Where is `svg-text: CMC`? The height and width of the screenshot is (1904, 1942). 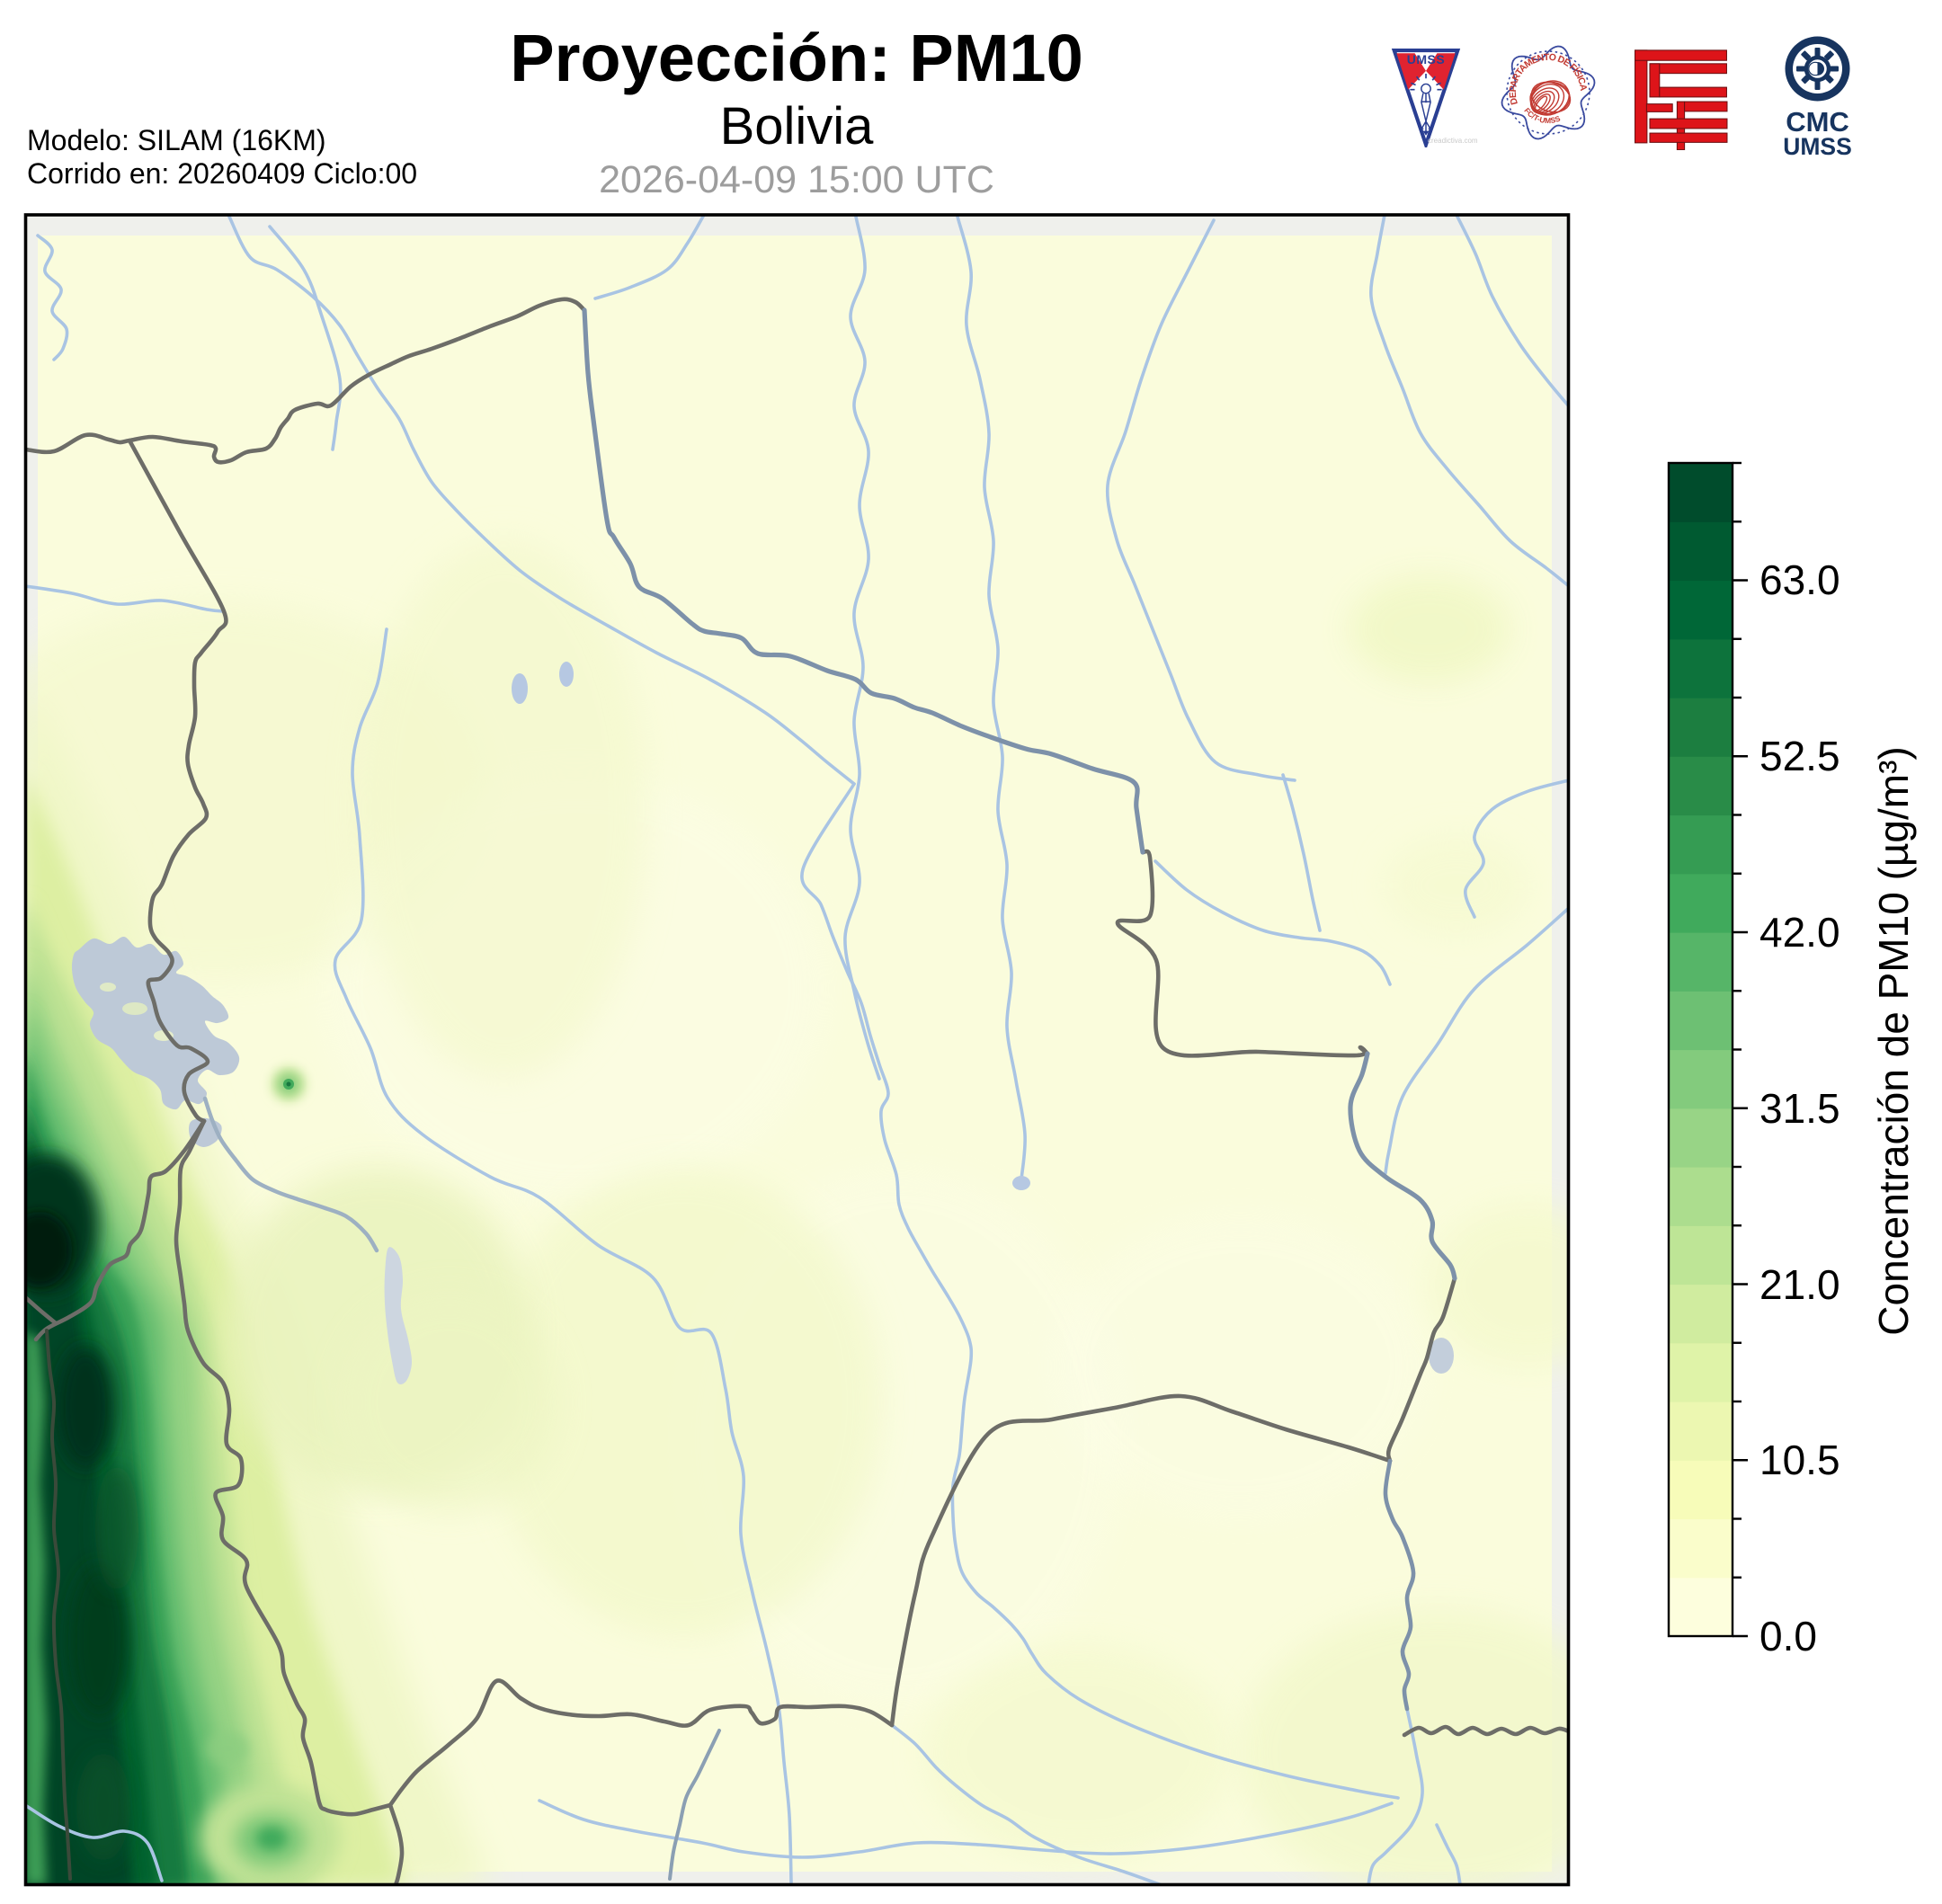
svg-text: CMC is located at coordinates (1817, 122).